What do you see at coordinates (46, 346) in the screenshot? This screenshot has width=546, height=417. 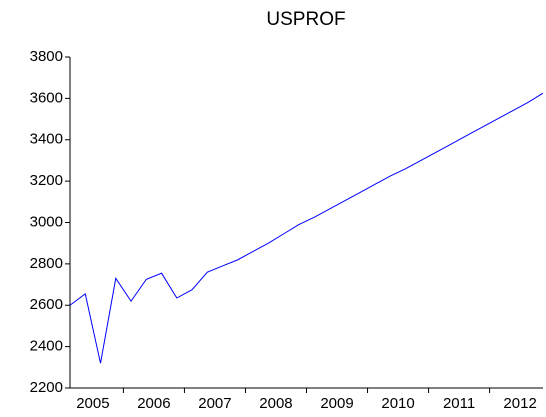 I see `y-tick-label: 2400` at bounding box center [46, 346].